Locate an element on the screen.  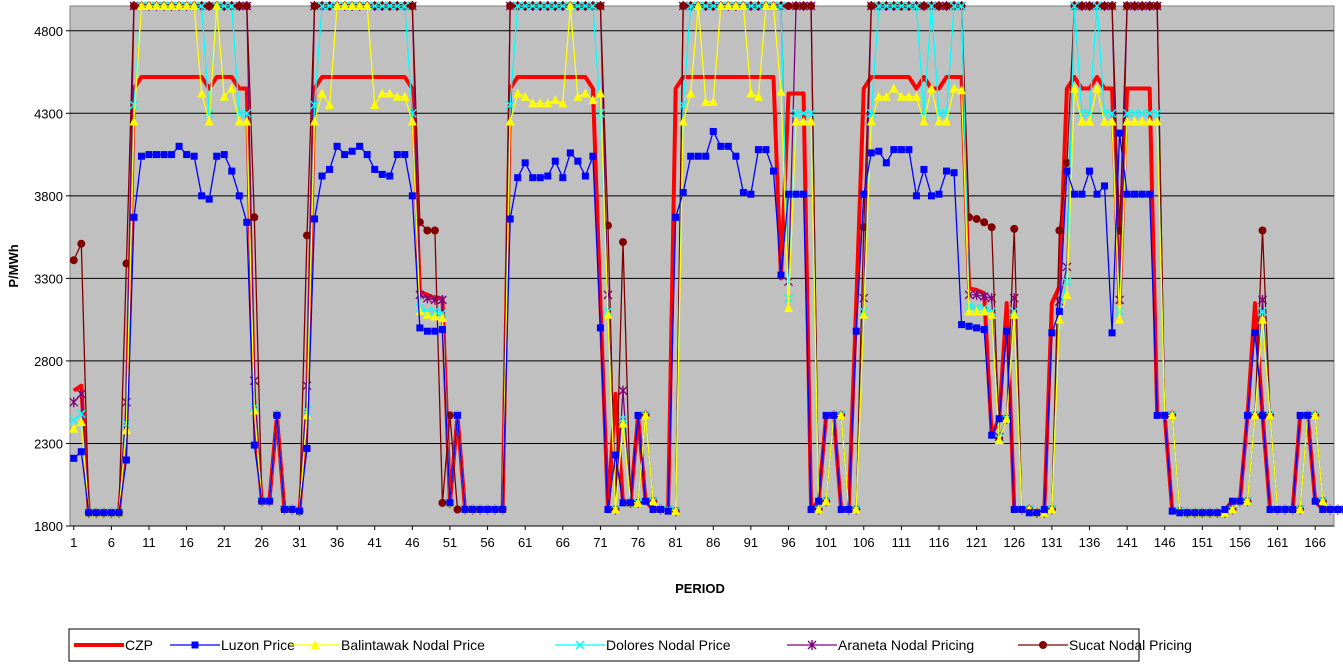
y-axis-title: P/MWh is located at coordinates (13, 265).